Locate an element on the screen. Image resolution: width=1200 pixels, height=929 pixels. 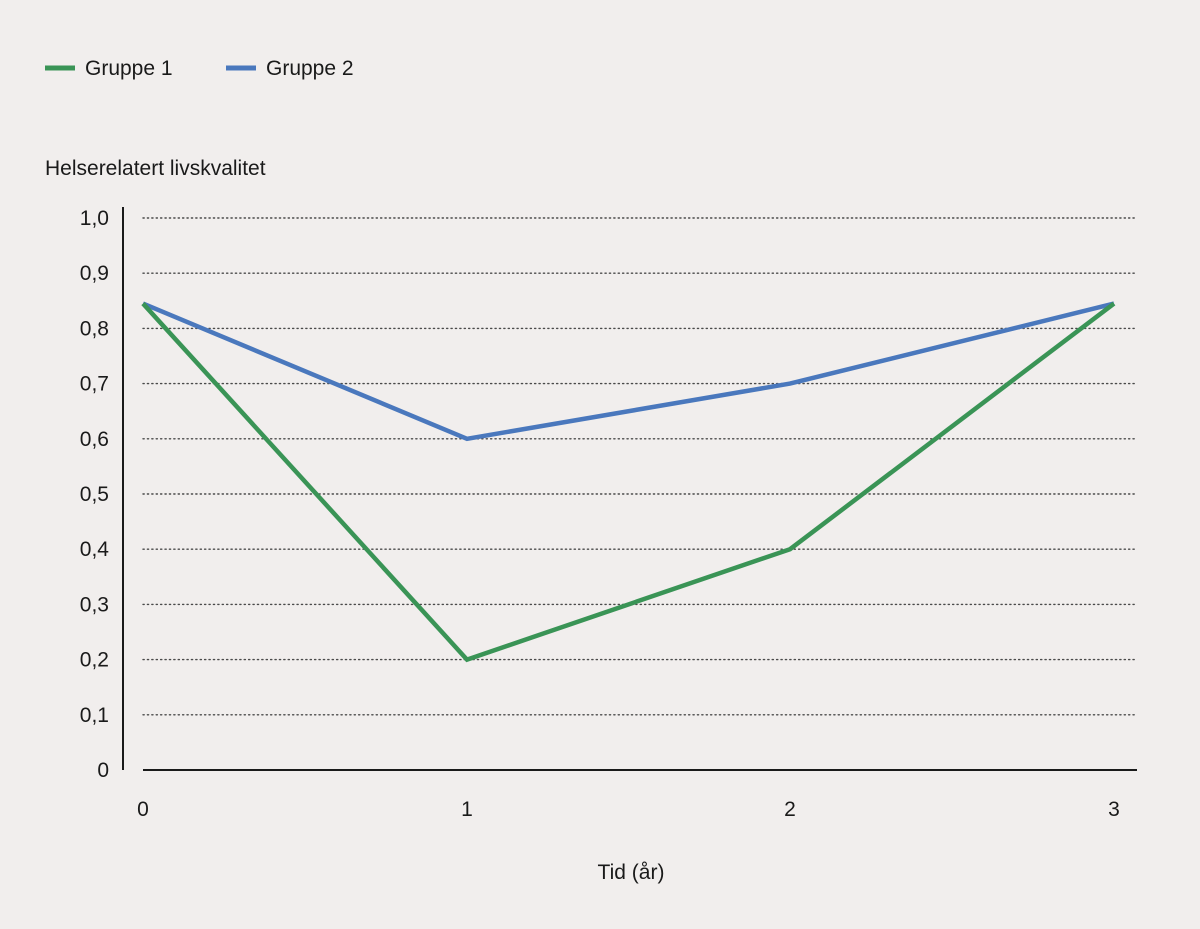
y-tick-label: 0 is located at coordinates (103, 770).